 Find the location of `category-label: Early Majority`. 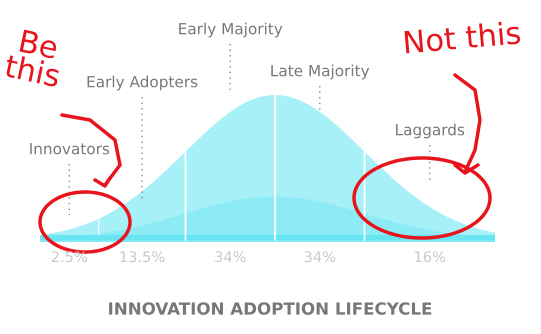

category-label: Early Majority is located at coordinates (230, 30).